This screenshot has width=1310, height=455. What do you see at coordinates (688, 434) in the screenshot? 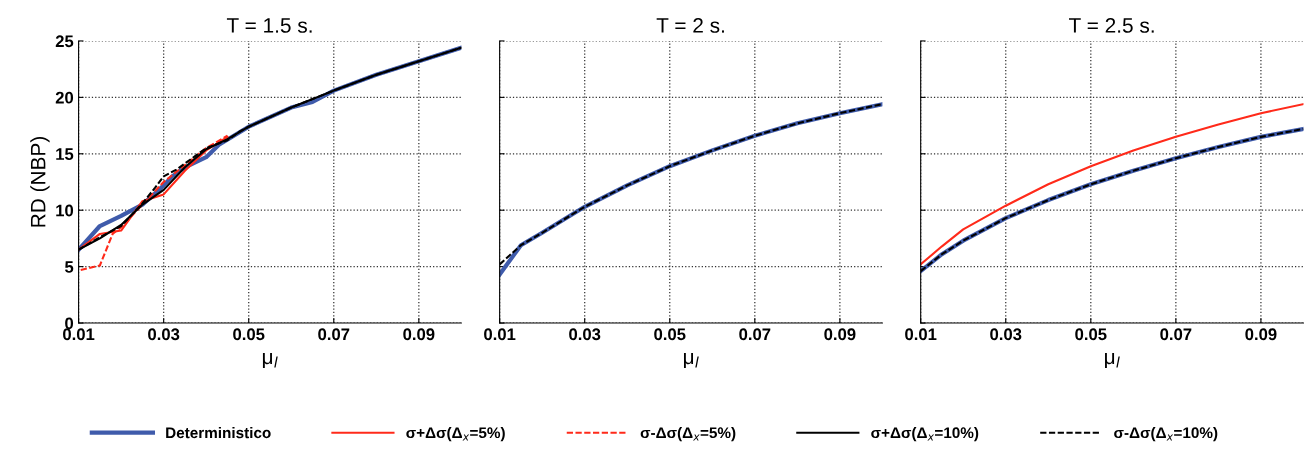
I see `legend-label: σ-Δσ(Δ$_{x}$=5%)` at bounding box center [688, 434].